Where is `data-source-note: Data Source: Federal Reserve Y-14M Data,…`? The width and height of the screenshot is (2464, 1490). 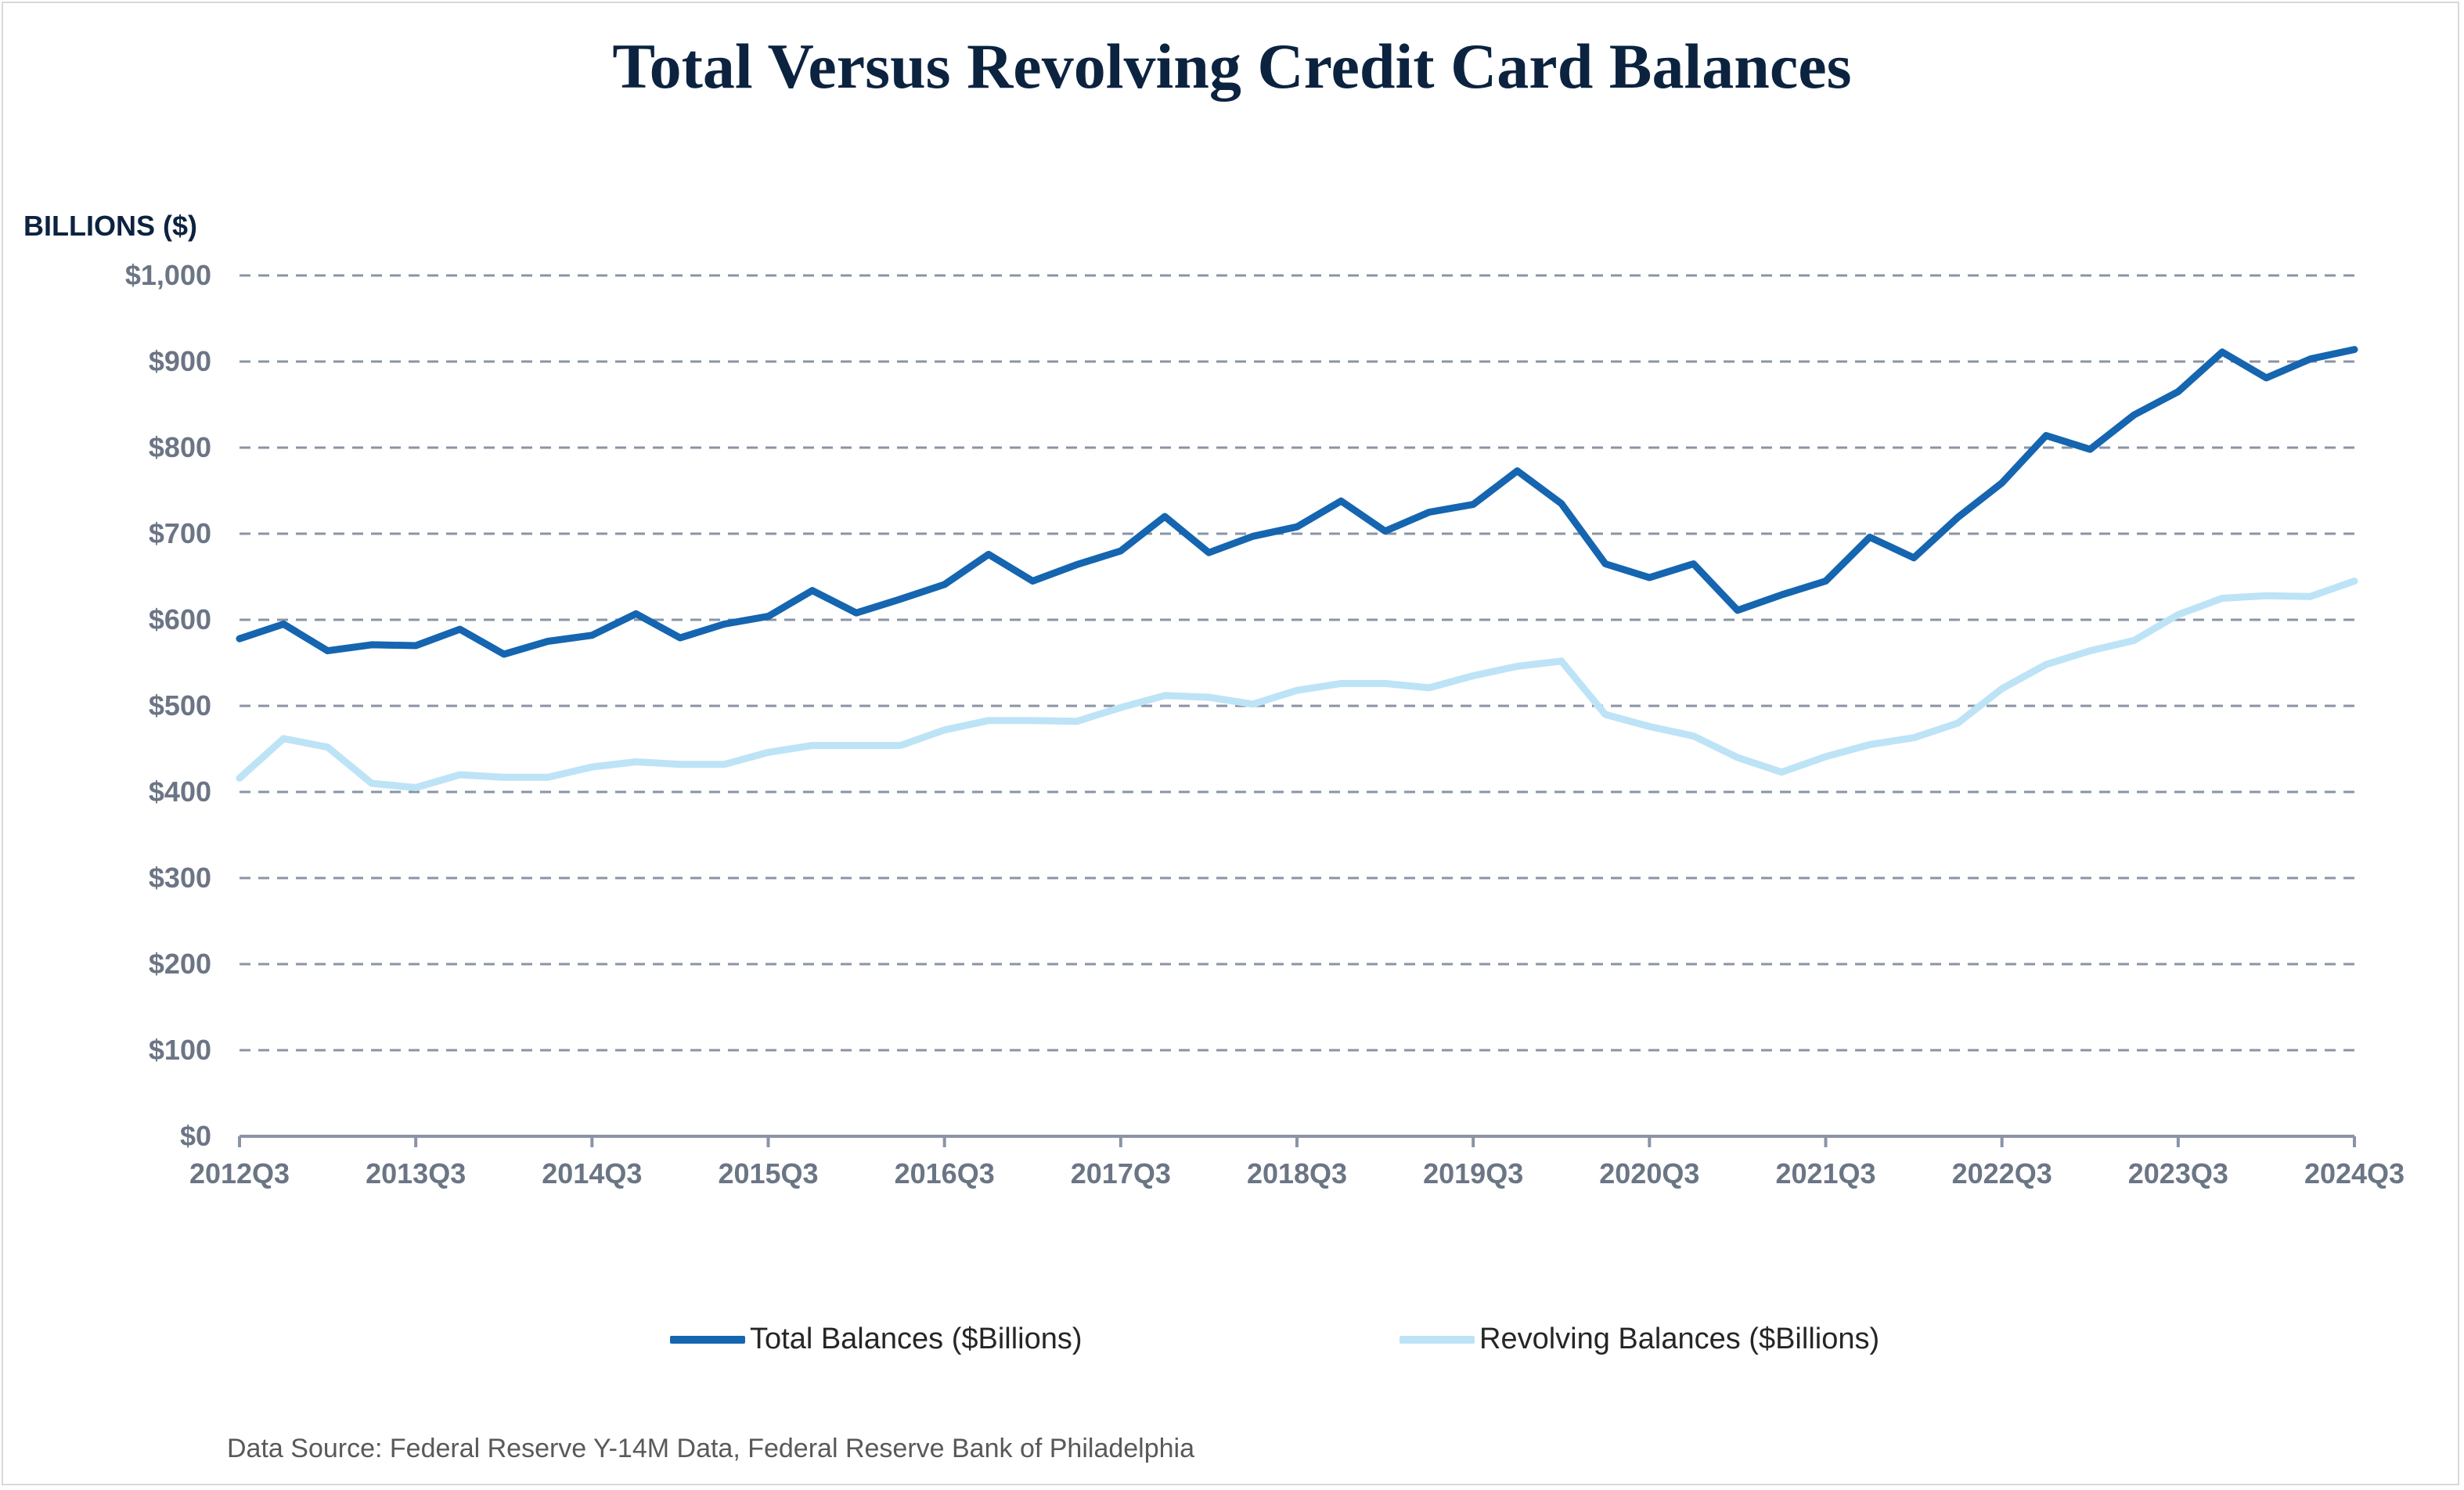
data-source-note: Data Source: Federal Reserve Y-14M Data,… is located at coordinates (711, 1448).